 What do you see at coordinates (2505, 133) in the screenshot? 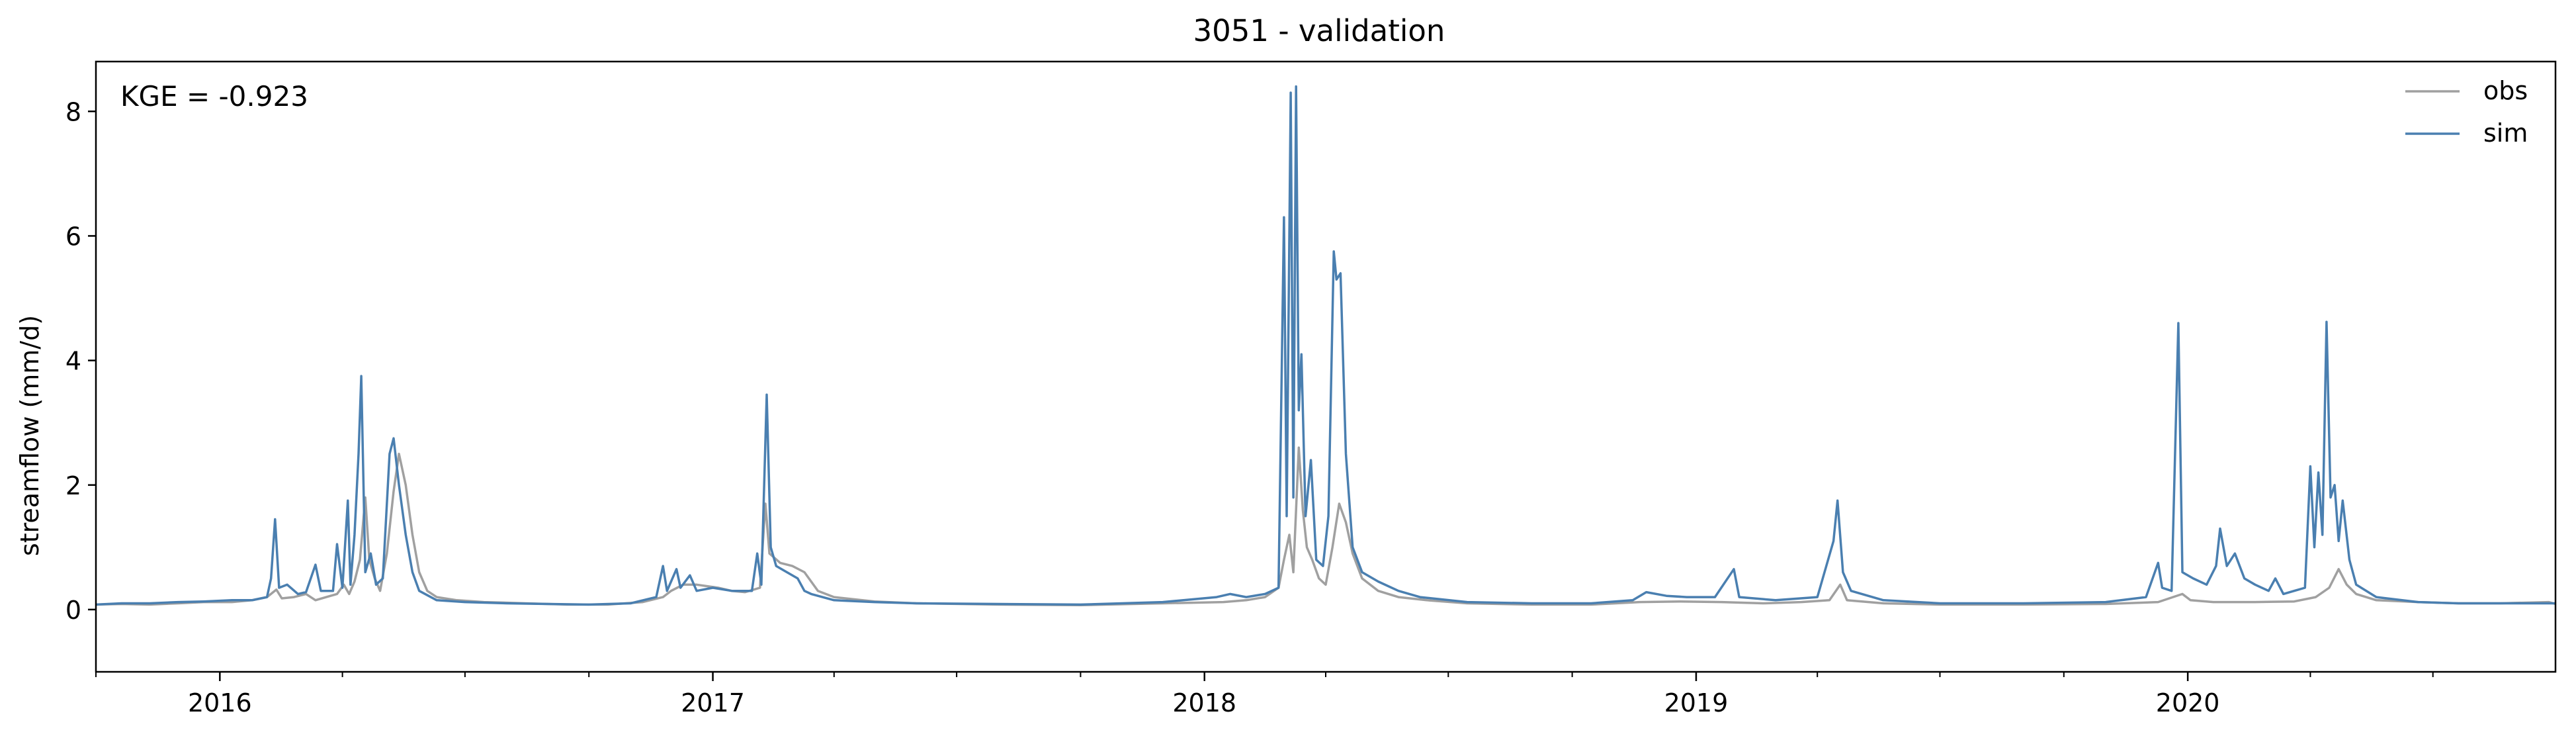
I see `legend-label-sim: sim` at bounding box center [2505, 133].